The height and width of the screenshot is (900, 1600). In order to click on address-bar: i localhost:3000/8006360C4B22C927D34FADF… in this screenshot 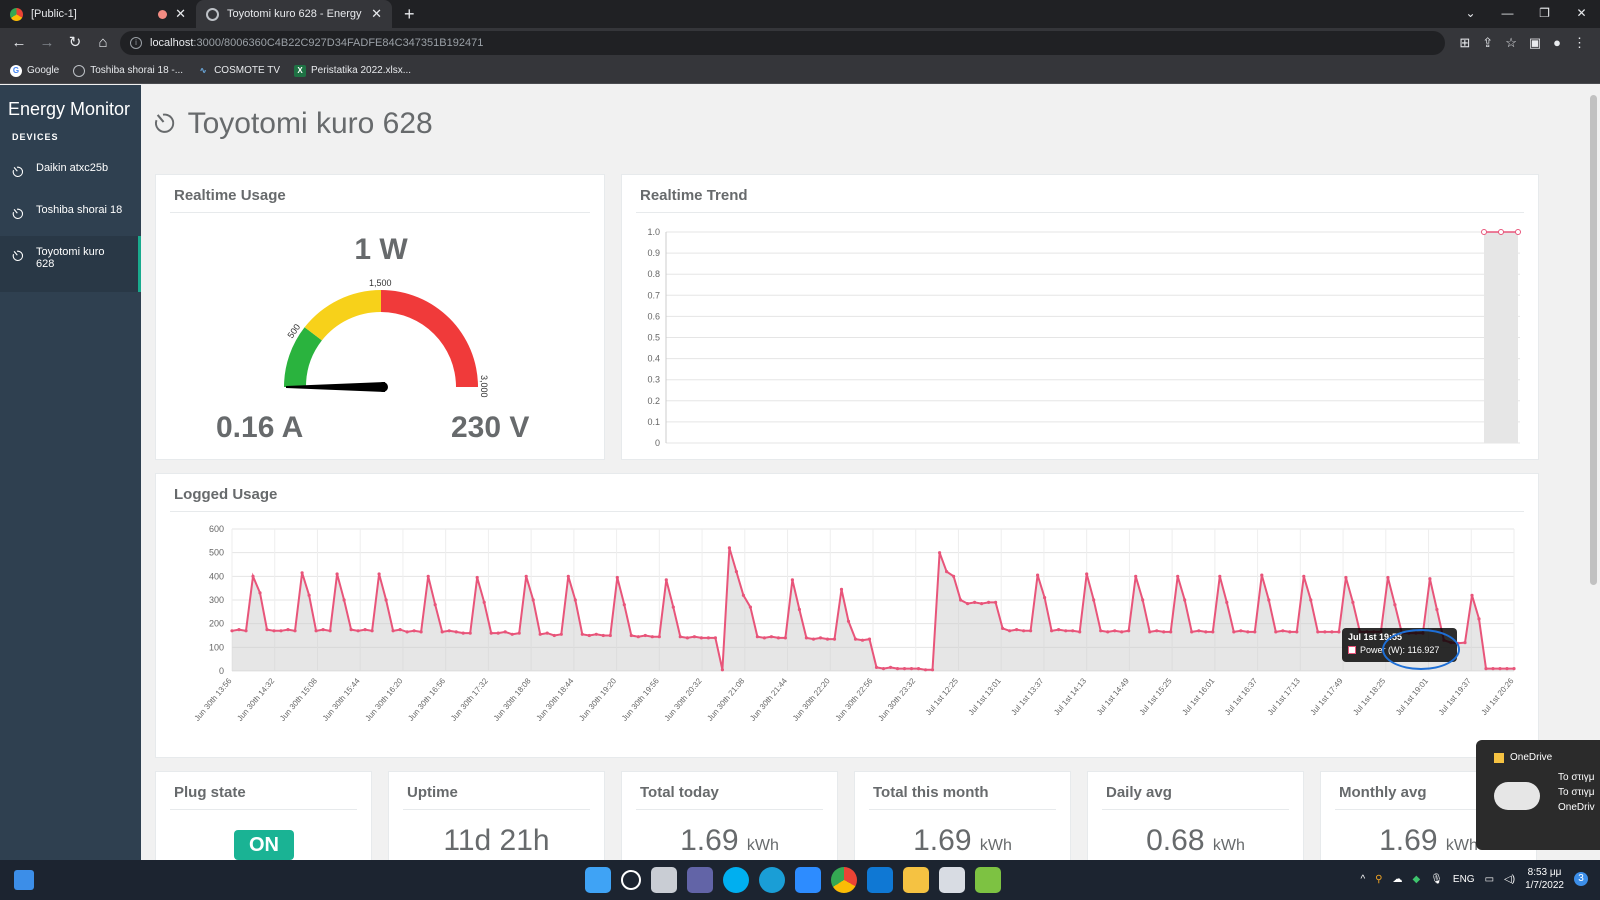, I will do `click(783, 43)`.